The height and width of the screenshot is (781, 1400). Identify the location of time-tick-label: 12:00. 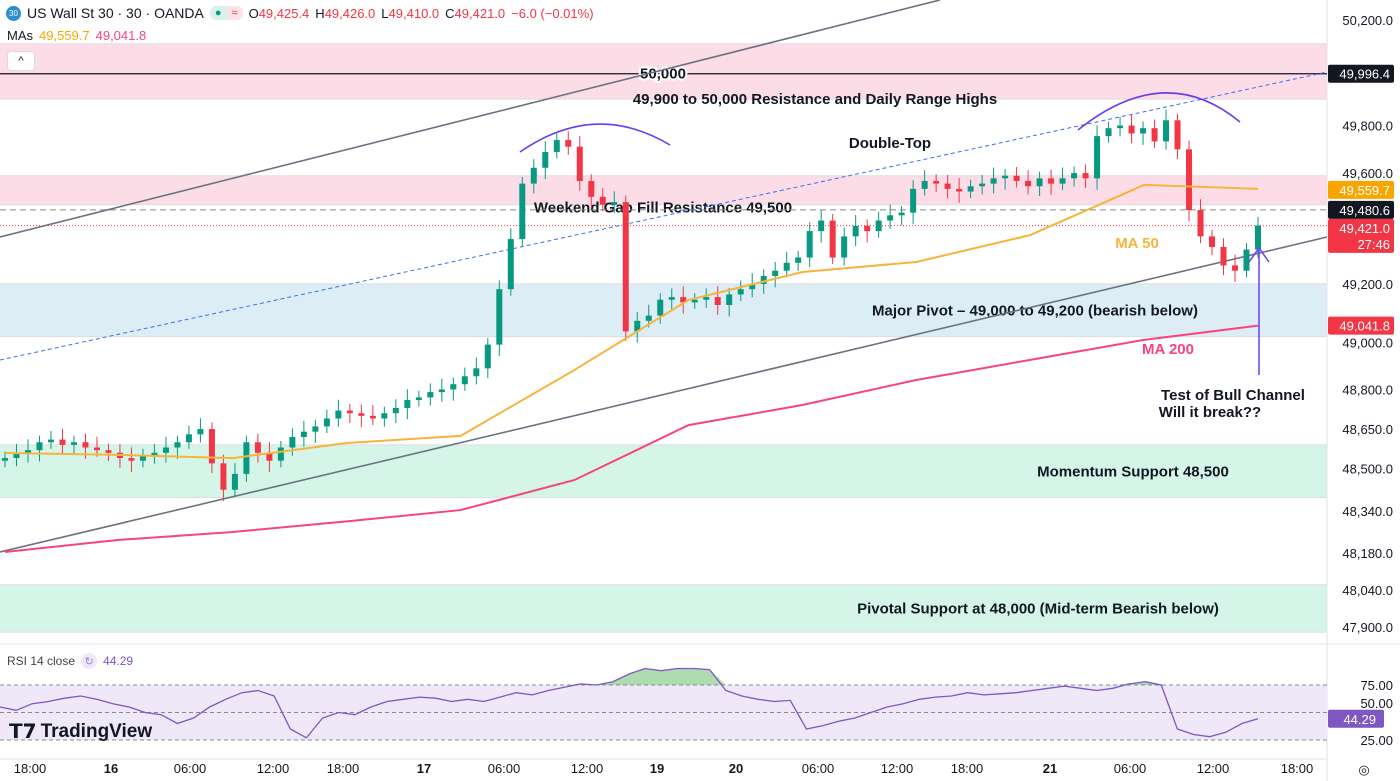
(1213, 768).